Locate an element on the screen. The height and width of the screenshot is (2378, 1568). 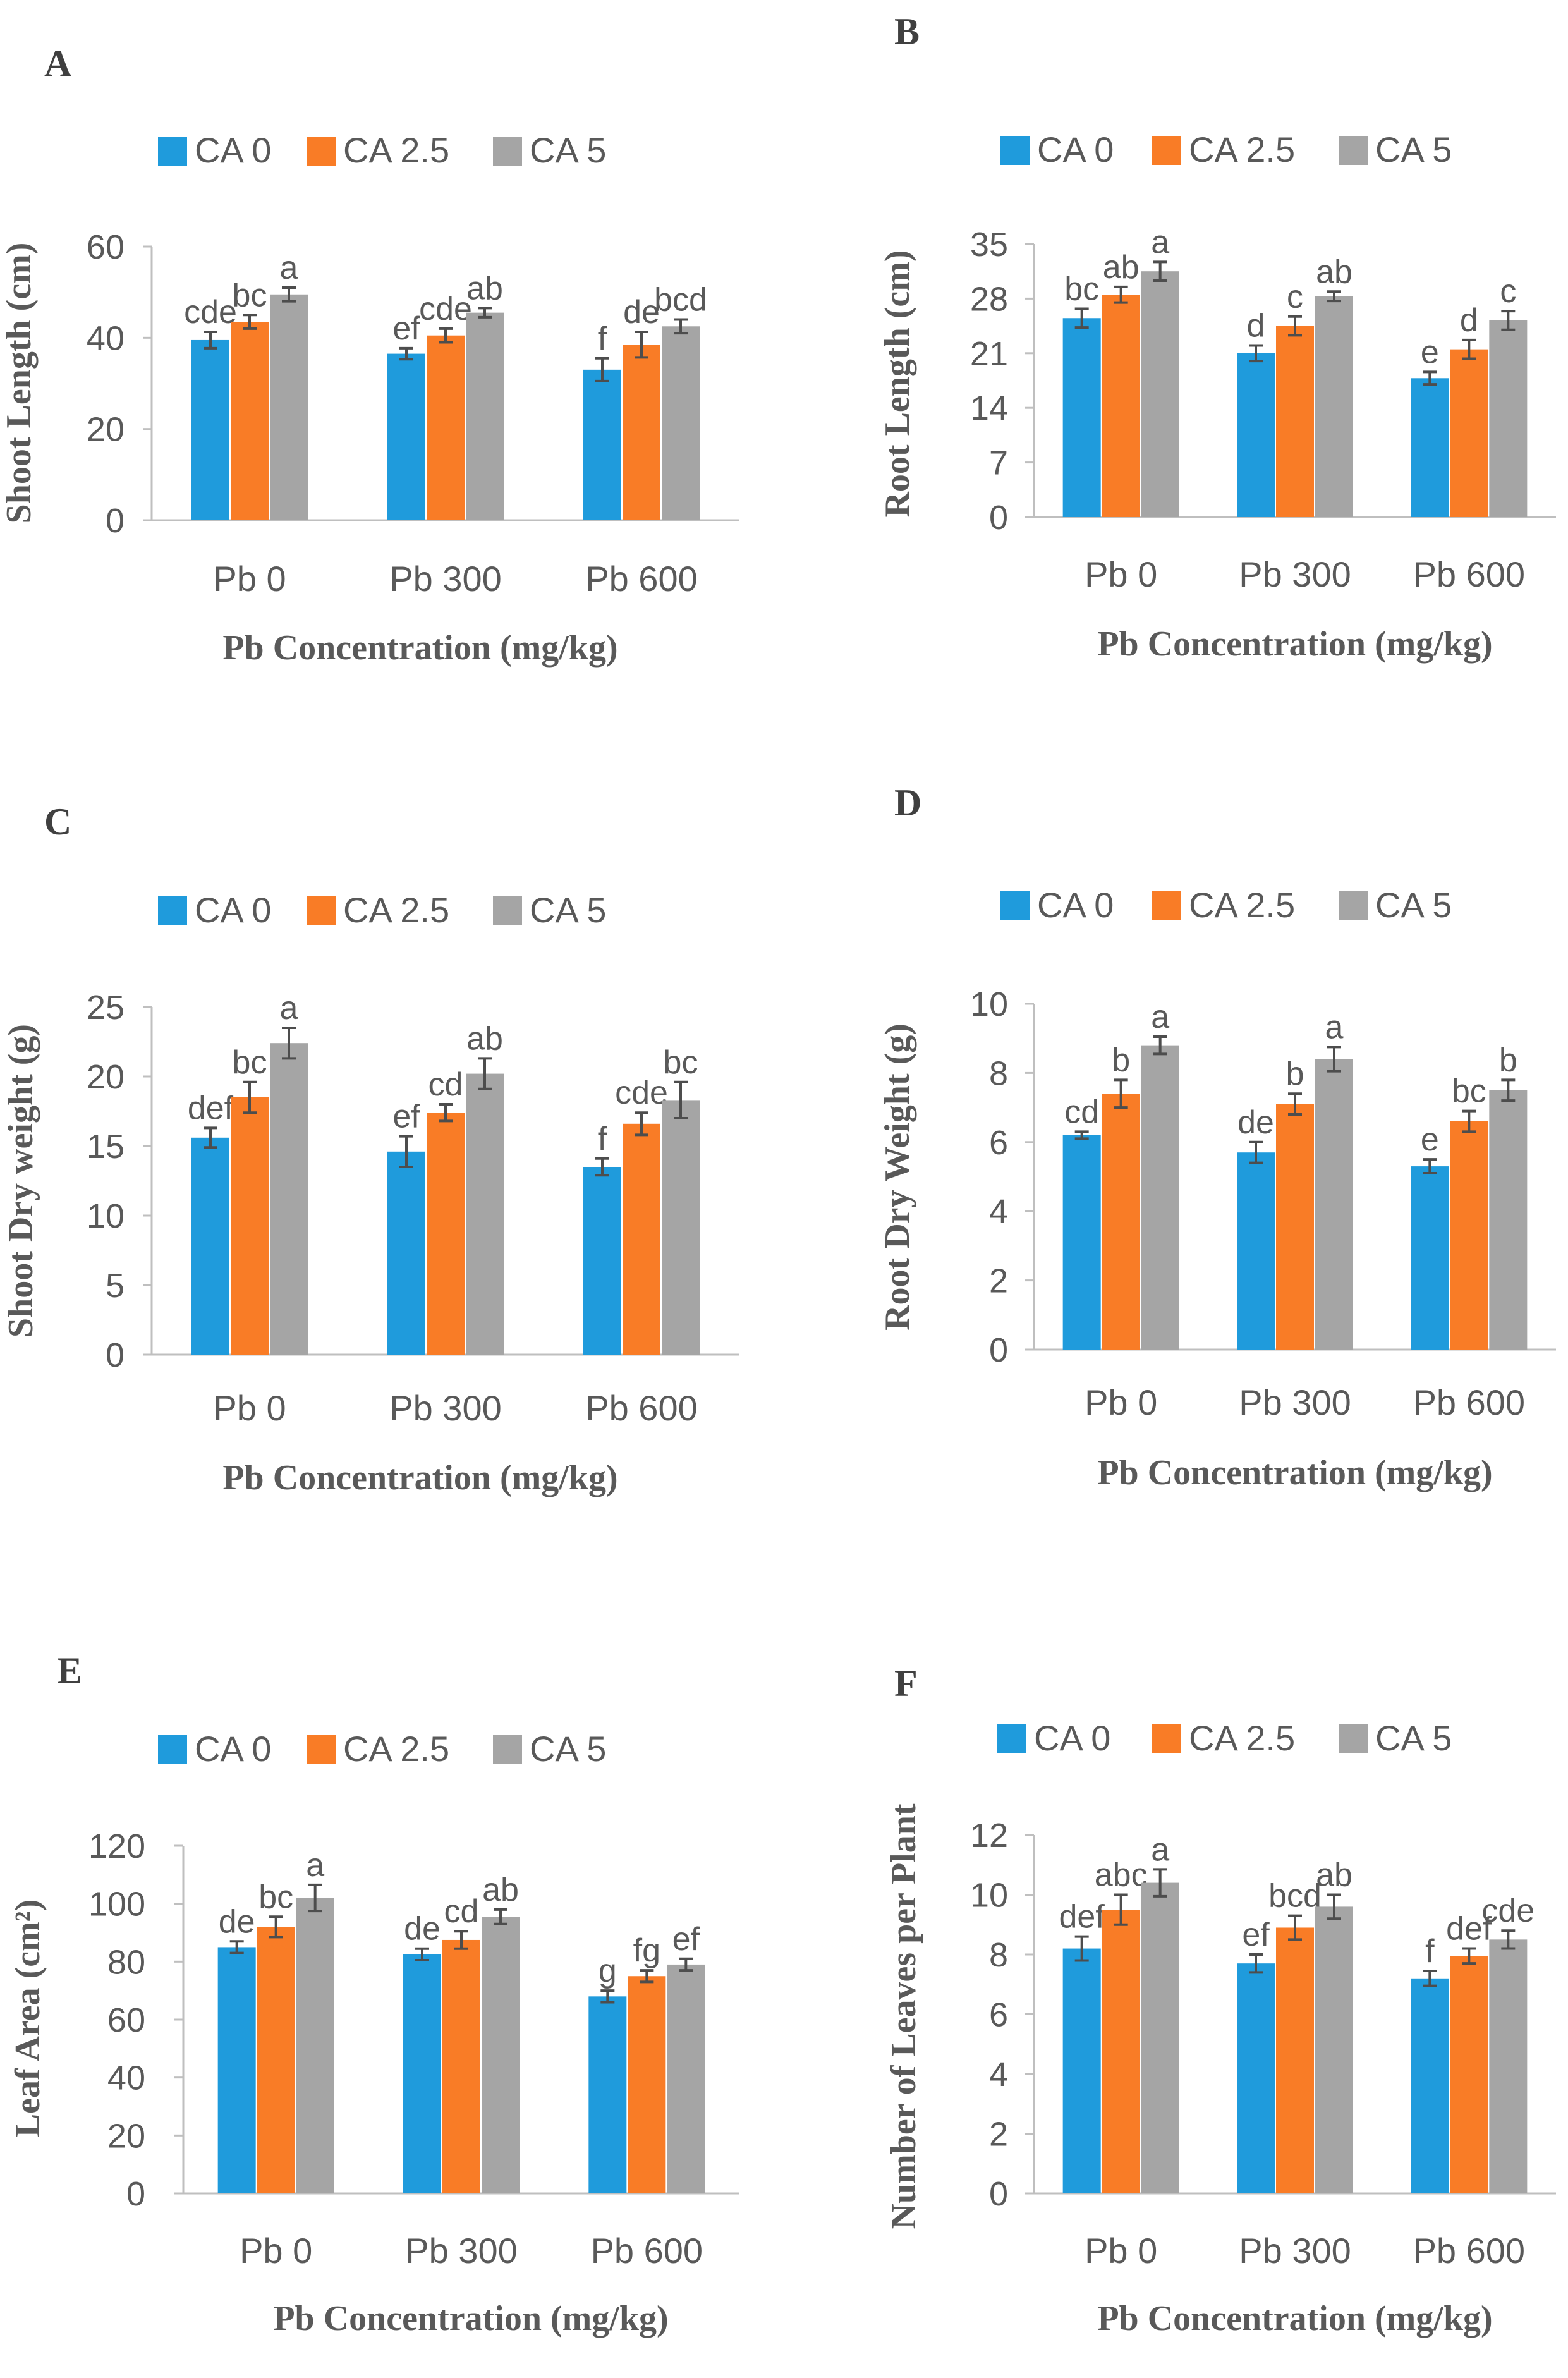
y-tick-label: 6 is located at coordinates (998, 1143).